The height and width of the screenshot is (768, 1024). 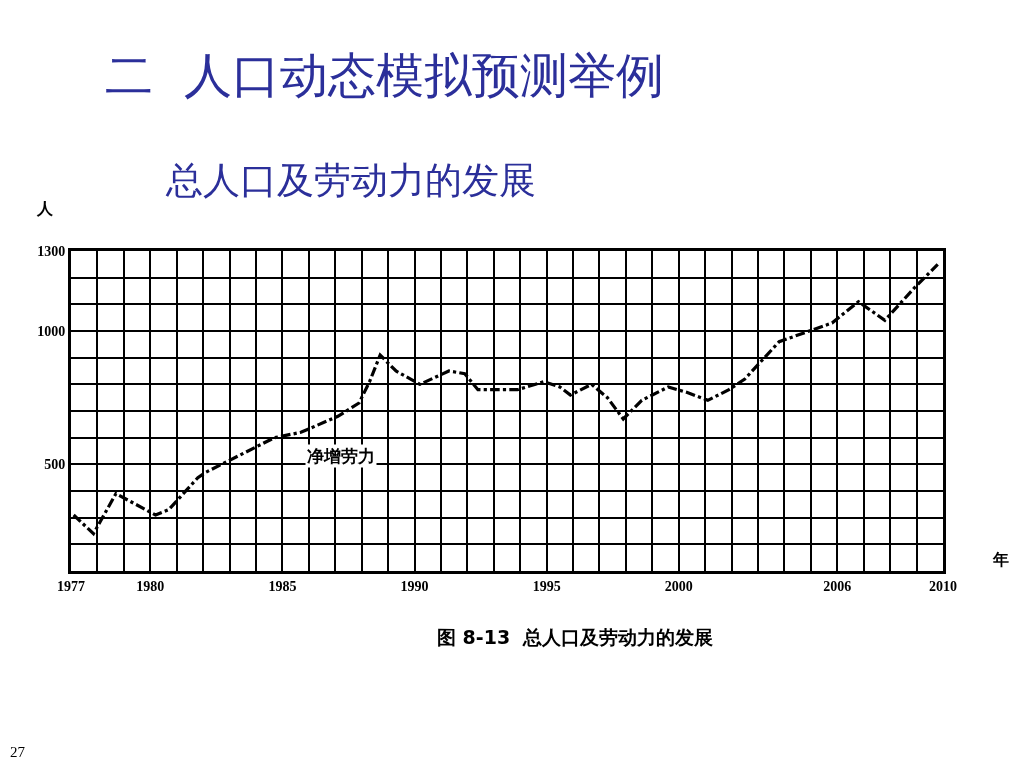 I want to click on x-tick-label: 1985, so click(x=282, y=586).